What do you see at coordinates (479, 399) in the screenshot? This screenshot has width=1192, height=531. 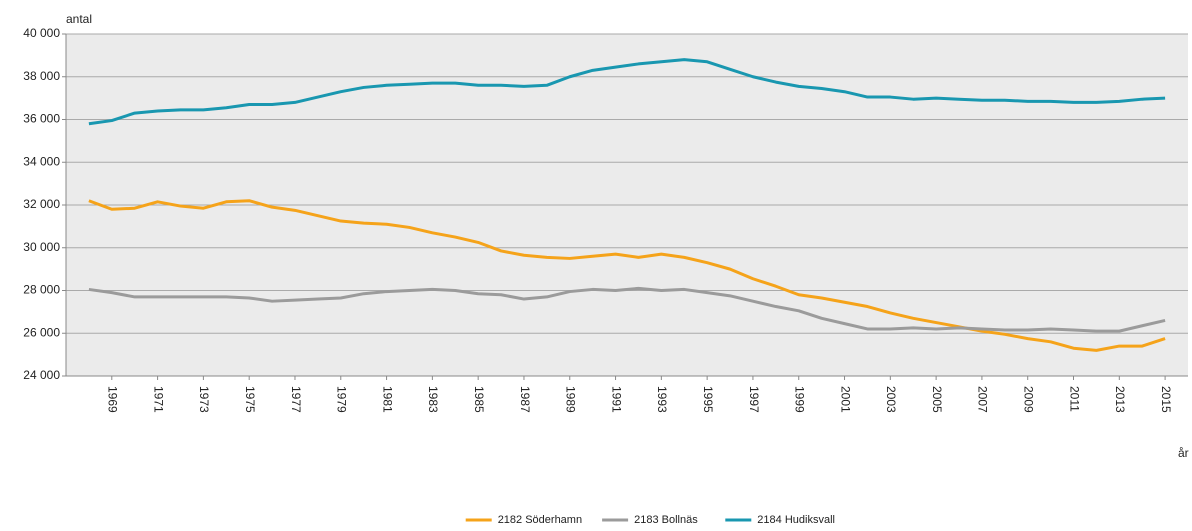 I see `x-tick-label: 1985` at bounding box center [479, 399].